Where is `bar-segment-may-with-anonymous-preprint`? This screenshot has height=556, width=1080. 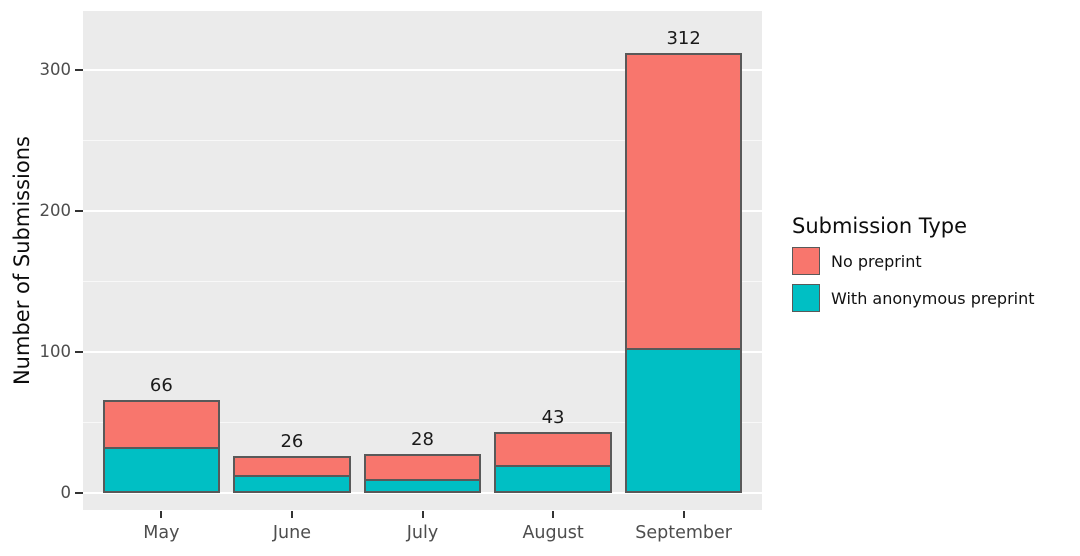
bar-segment-may-with-anonymous-preprint is located at coordinates (161, 469).